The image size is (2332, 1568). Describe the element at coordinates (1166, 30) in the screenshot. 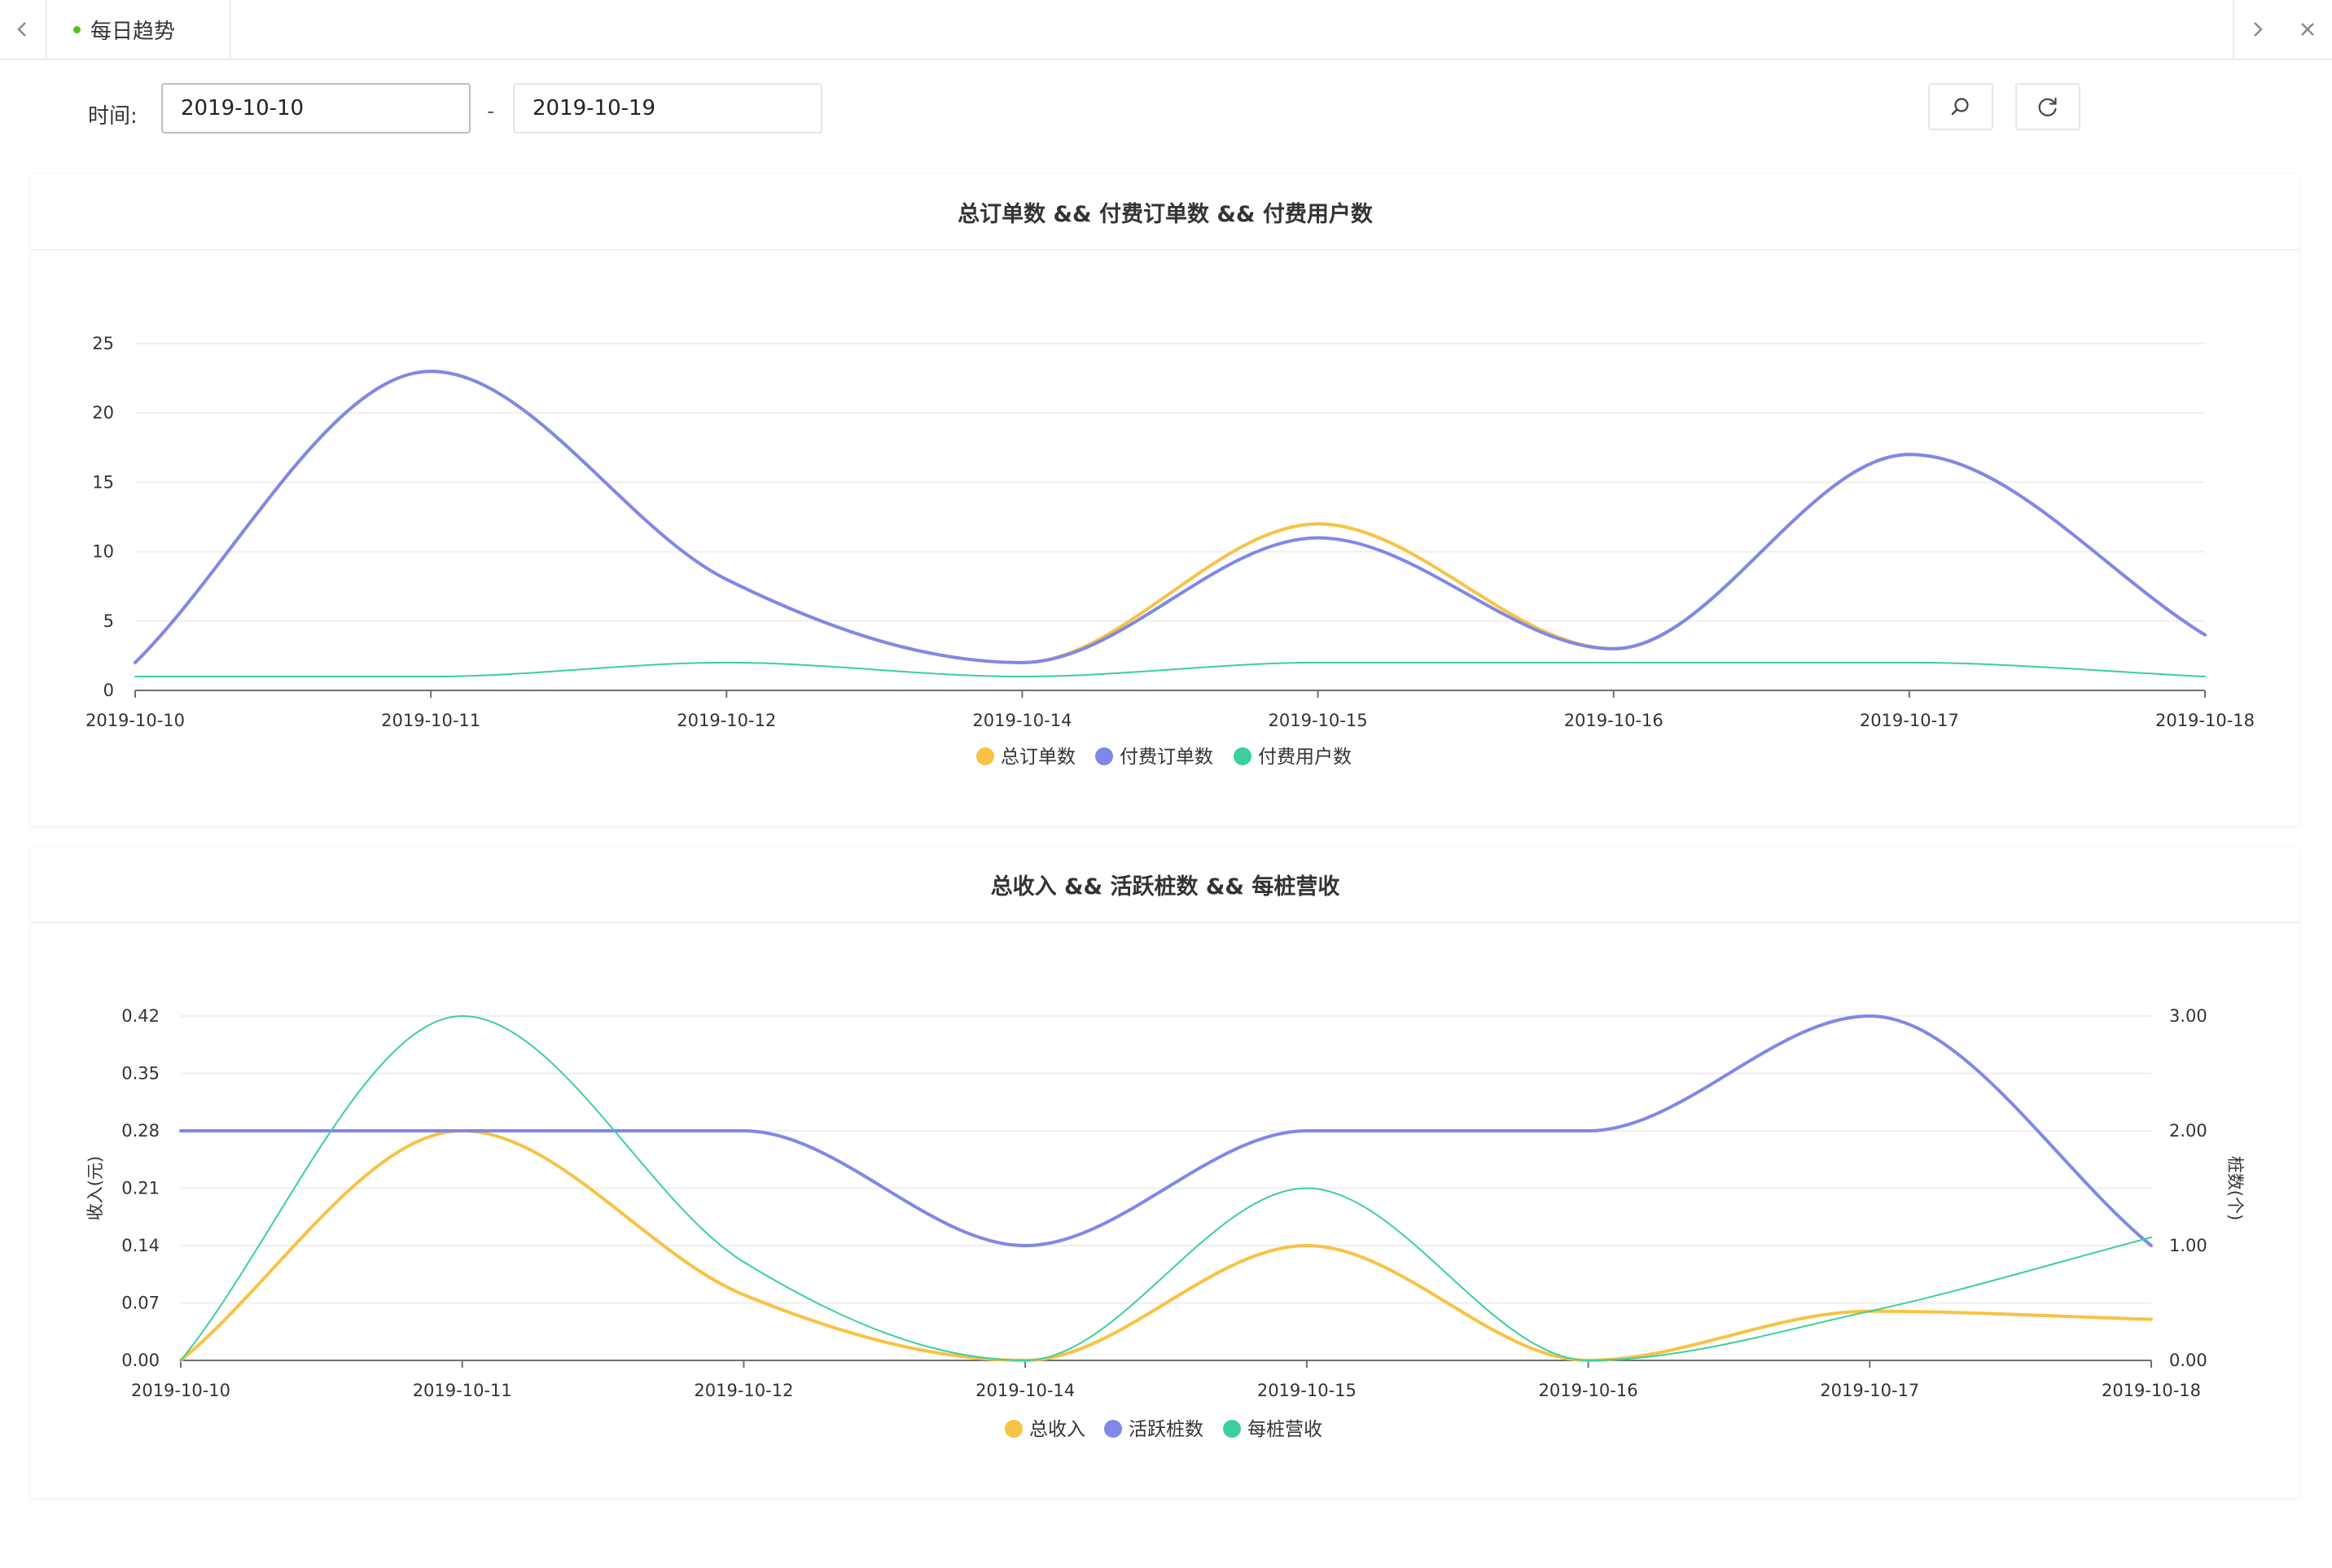

I see `tab-bar: 每日趋势` at that location.